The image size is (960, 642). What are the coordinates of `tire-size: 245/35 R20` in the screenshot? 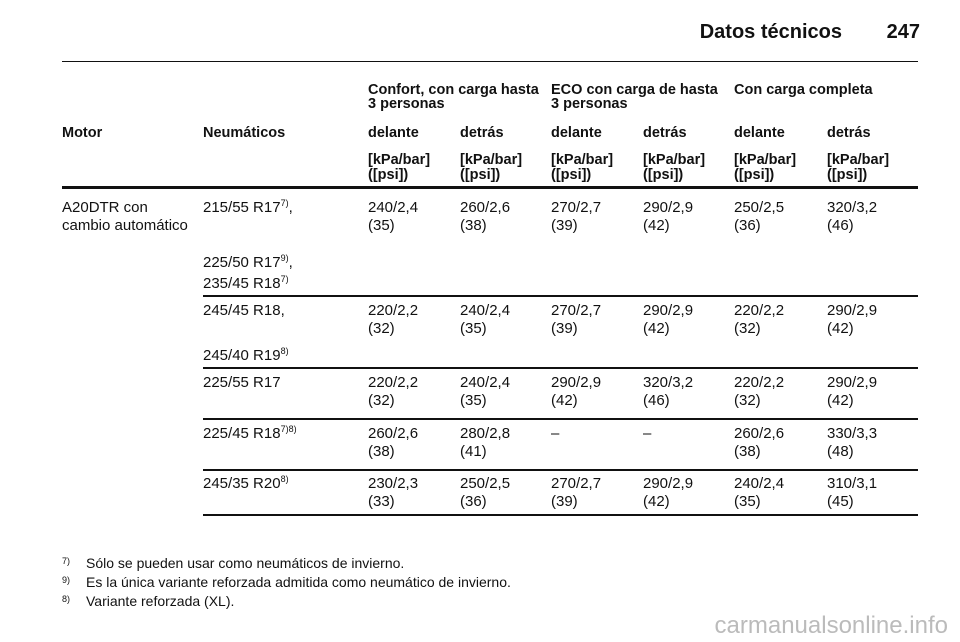 It's located at (242, 483).